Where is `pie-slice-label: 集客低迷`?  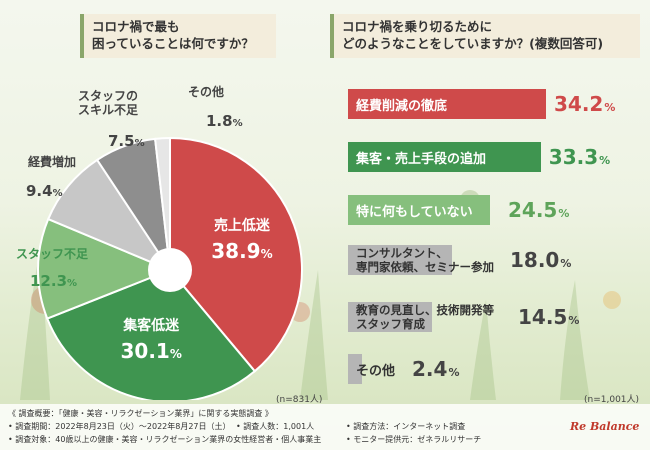
pie-slice-label: 集客低迷 is located at coordinates (151, 325).